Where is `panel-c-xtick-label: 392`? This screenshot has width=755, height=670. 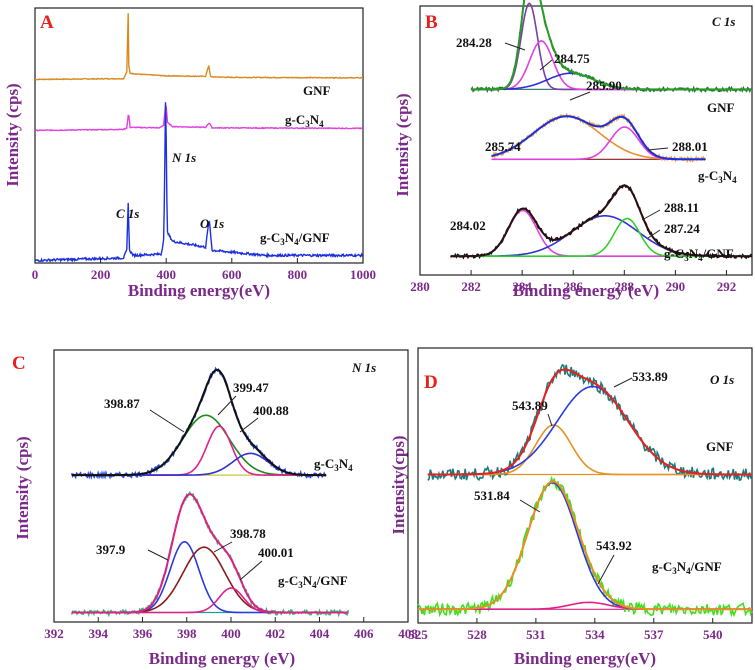
panel-c-xtick-label: 392 is located at coordinates (54, 633).